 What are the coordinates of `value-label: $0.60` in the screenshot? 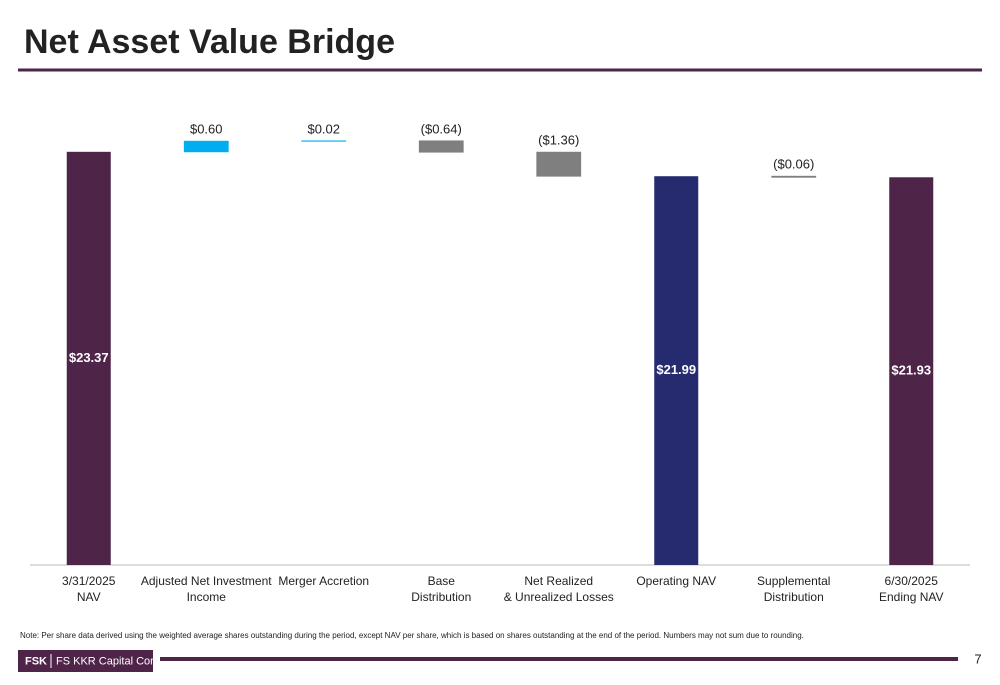 It's located at (206, 129).